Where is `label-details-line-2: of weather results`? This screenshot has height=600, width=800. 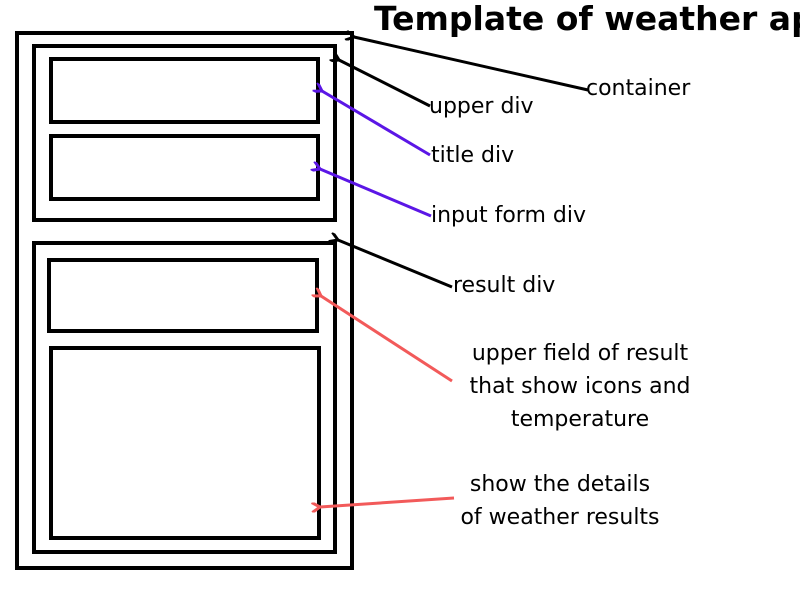
label-details-line-2: of weather results is located at coordinates (560, 517).